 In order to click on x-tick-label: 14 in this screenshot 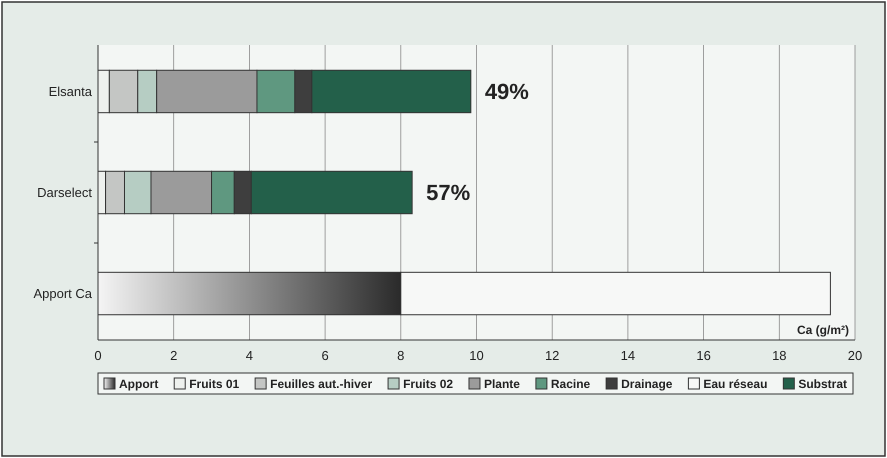, I will do `click(628, 355)`.